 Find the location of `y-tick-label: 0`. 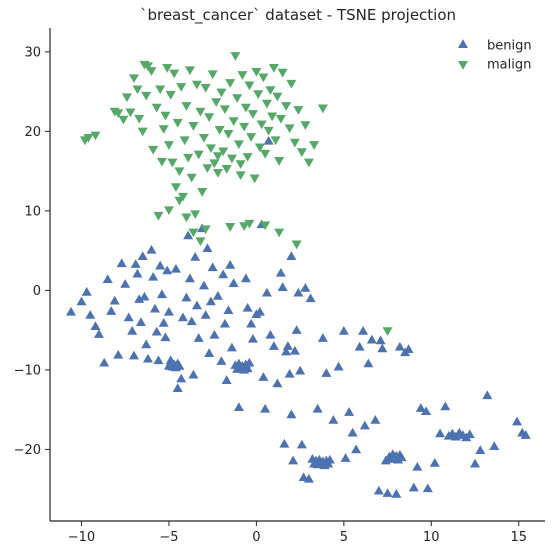

y-tick-label: 0 is located at coordinates (37, 291).